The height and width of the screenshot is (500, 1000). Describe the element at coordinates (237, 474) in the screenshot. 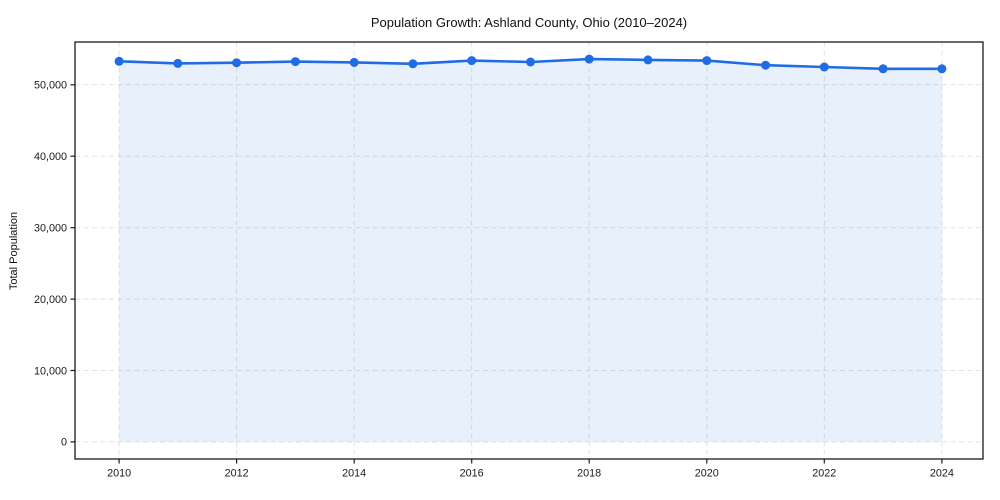

I see `x-tick-label: 2012` at that location.